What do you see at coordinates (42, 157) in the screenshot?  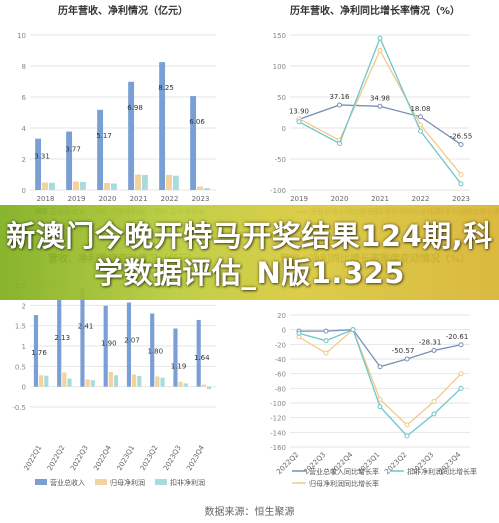 I see `data-label: 3.31` at bounding box center [42, 157].